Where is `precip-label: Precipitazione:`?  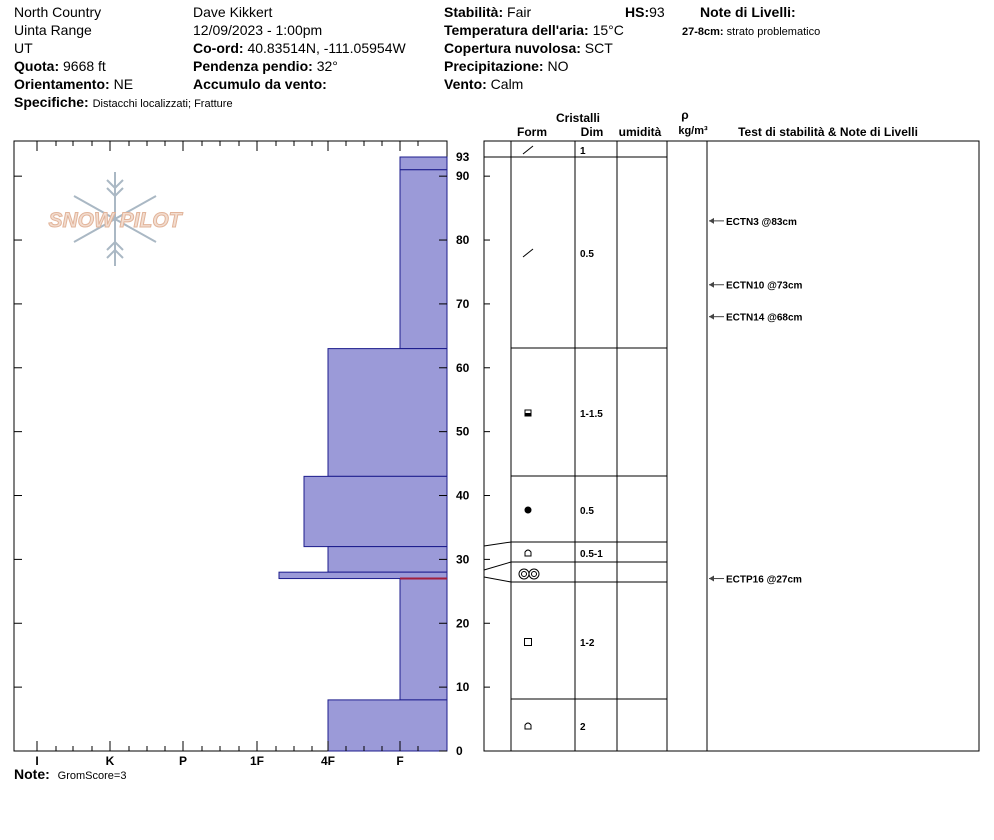
precip-label: Precipitazione: is located at coordinates (494, 66).